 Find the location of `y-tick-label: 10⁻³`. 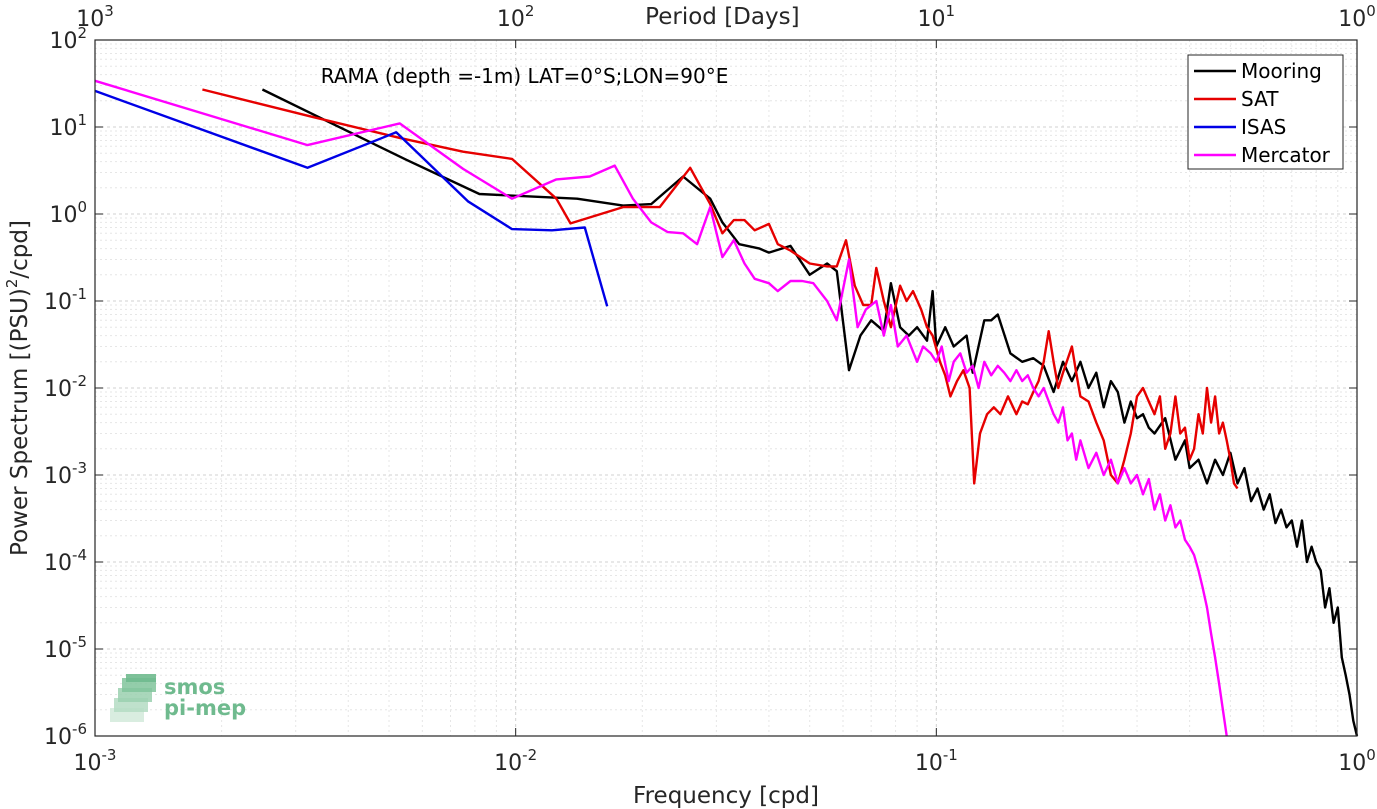

y-tick-label: 10⁻³ is located at coordinates (65, 474).